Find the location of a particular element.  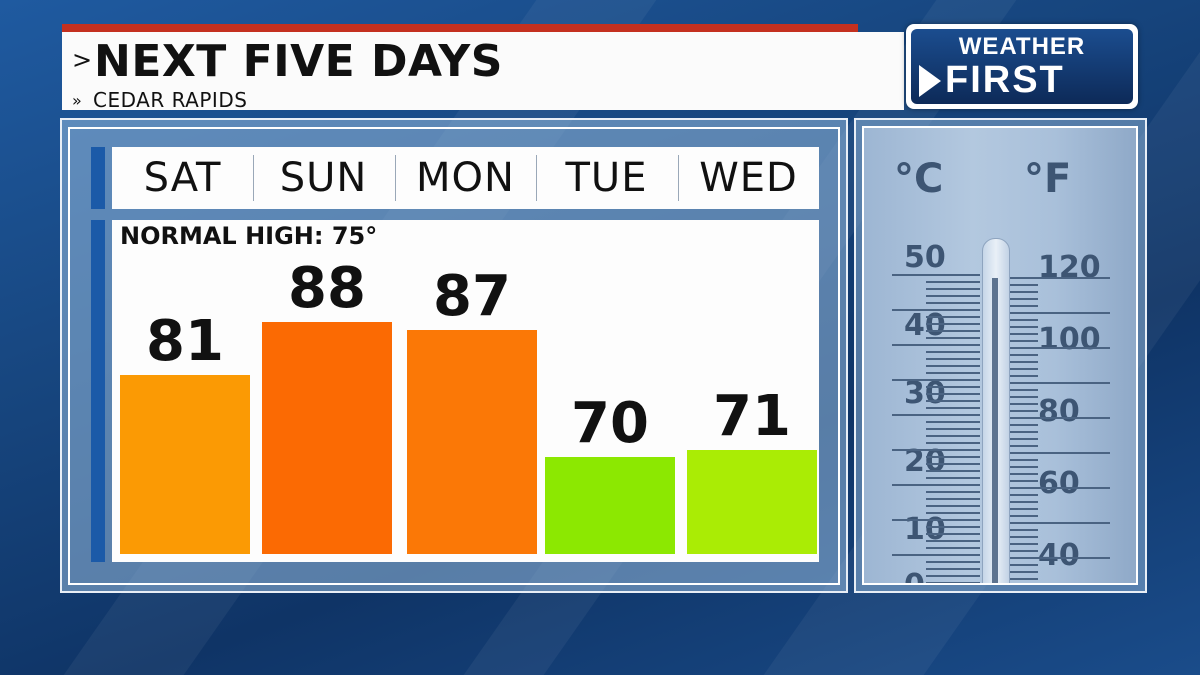

day-label: TUE is located at coordinates (606, 178).